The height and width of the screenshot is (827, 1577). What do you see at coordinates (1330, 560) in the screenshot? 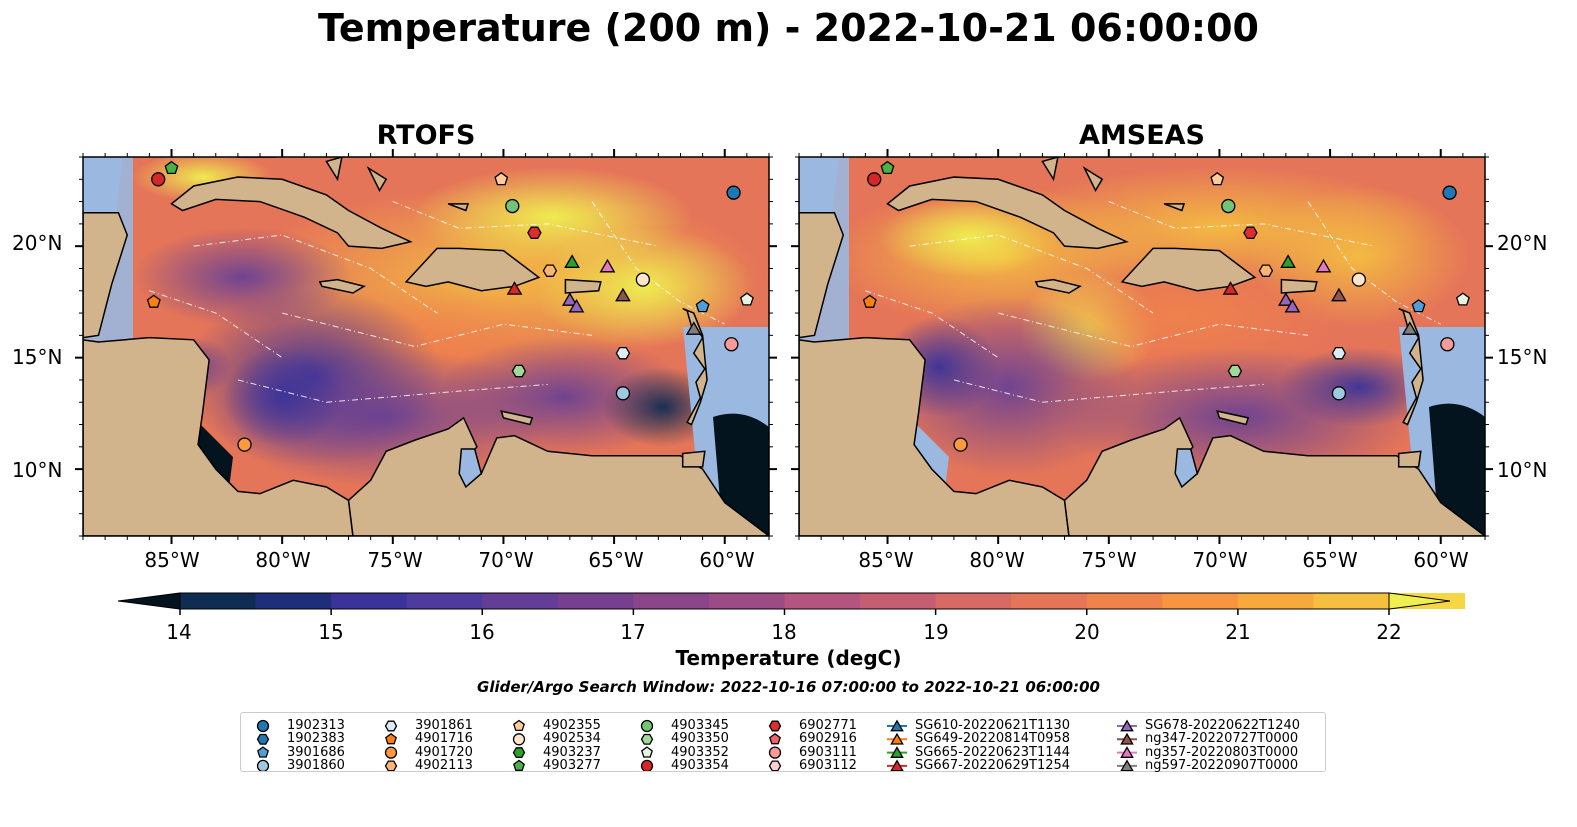
I see `lon-label-65w-b: 65°W` at bounding box center [1330, 560].